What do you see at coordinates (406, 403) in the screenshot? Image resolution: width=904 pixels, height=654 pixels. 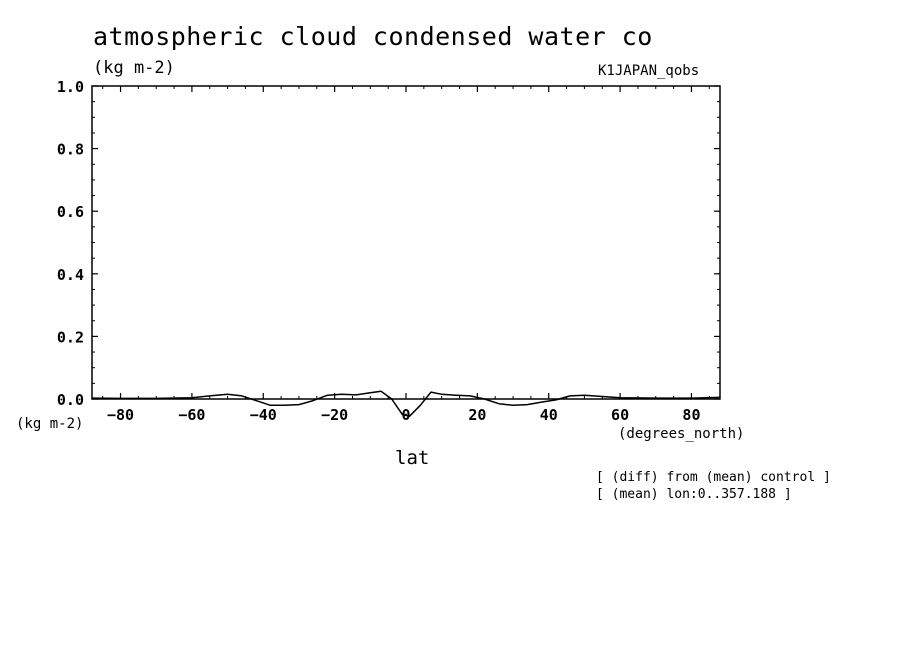 I see `series-line` at bounding box center [406, 403].